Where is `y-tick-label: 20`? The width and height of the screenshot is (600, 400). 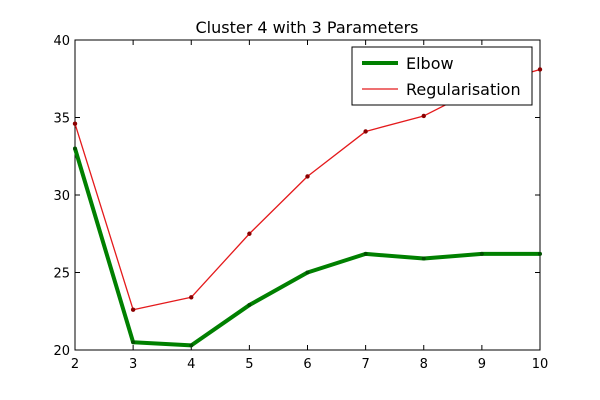 y-tick-label: 20 is located at coordinates (61, 351).